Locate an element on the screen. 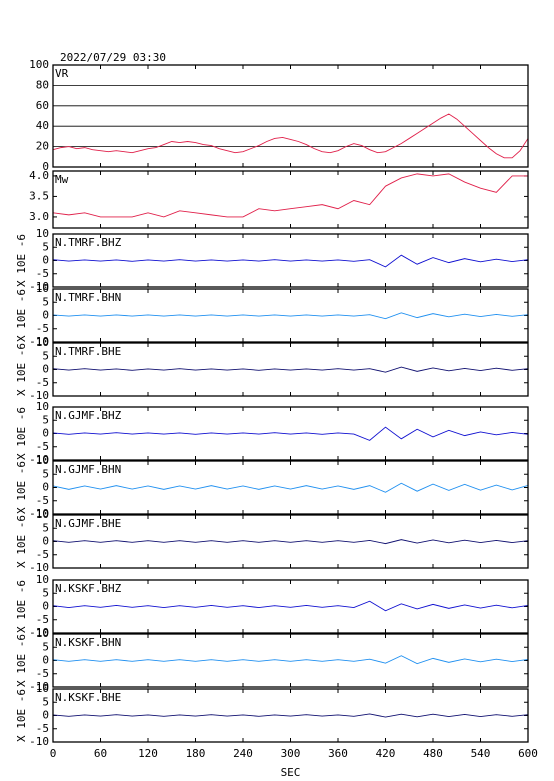 The image size is (554, 781). x-tick-label: 600 is located at coordinates (528, 753).